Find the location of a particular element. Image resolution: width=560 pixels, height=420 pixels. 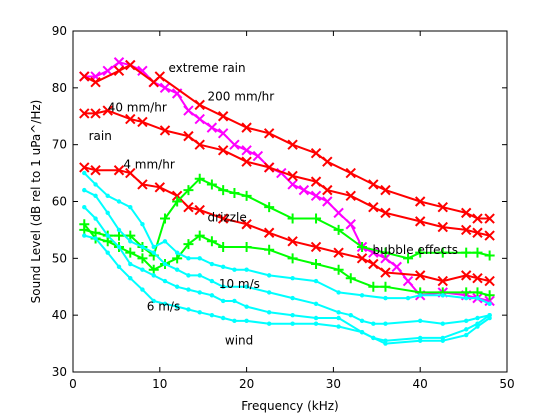

annotation-label: 40 mm/hr is located at coordinates (137, 108).